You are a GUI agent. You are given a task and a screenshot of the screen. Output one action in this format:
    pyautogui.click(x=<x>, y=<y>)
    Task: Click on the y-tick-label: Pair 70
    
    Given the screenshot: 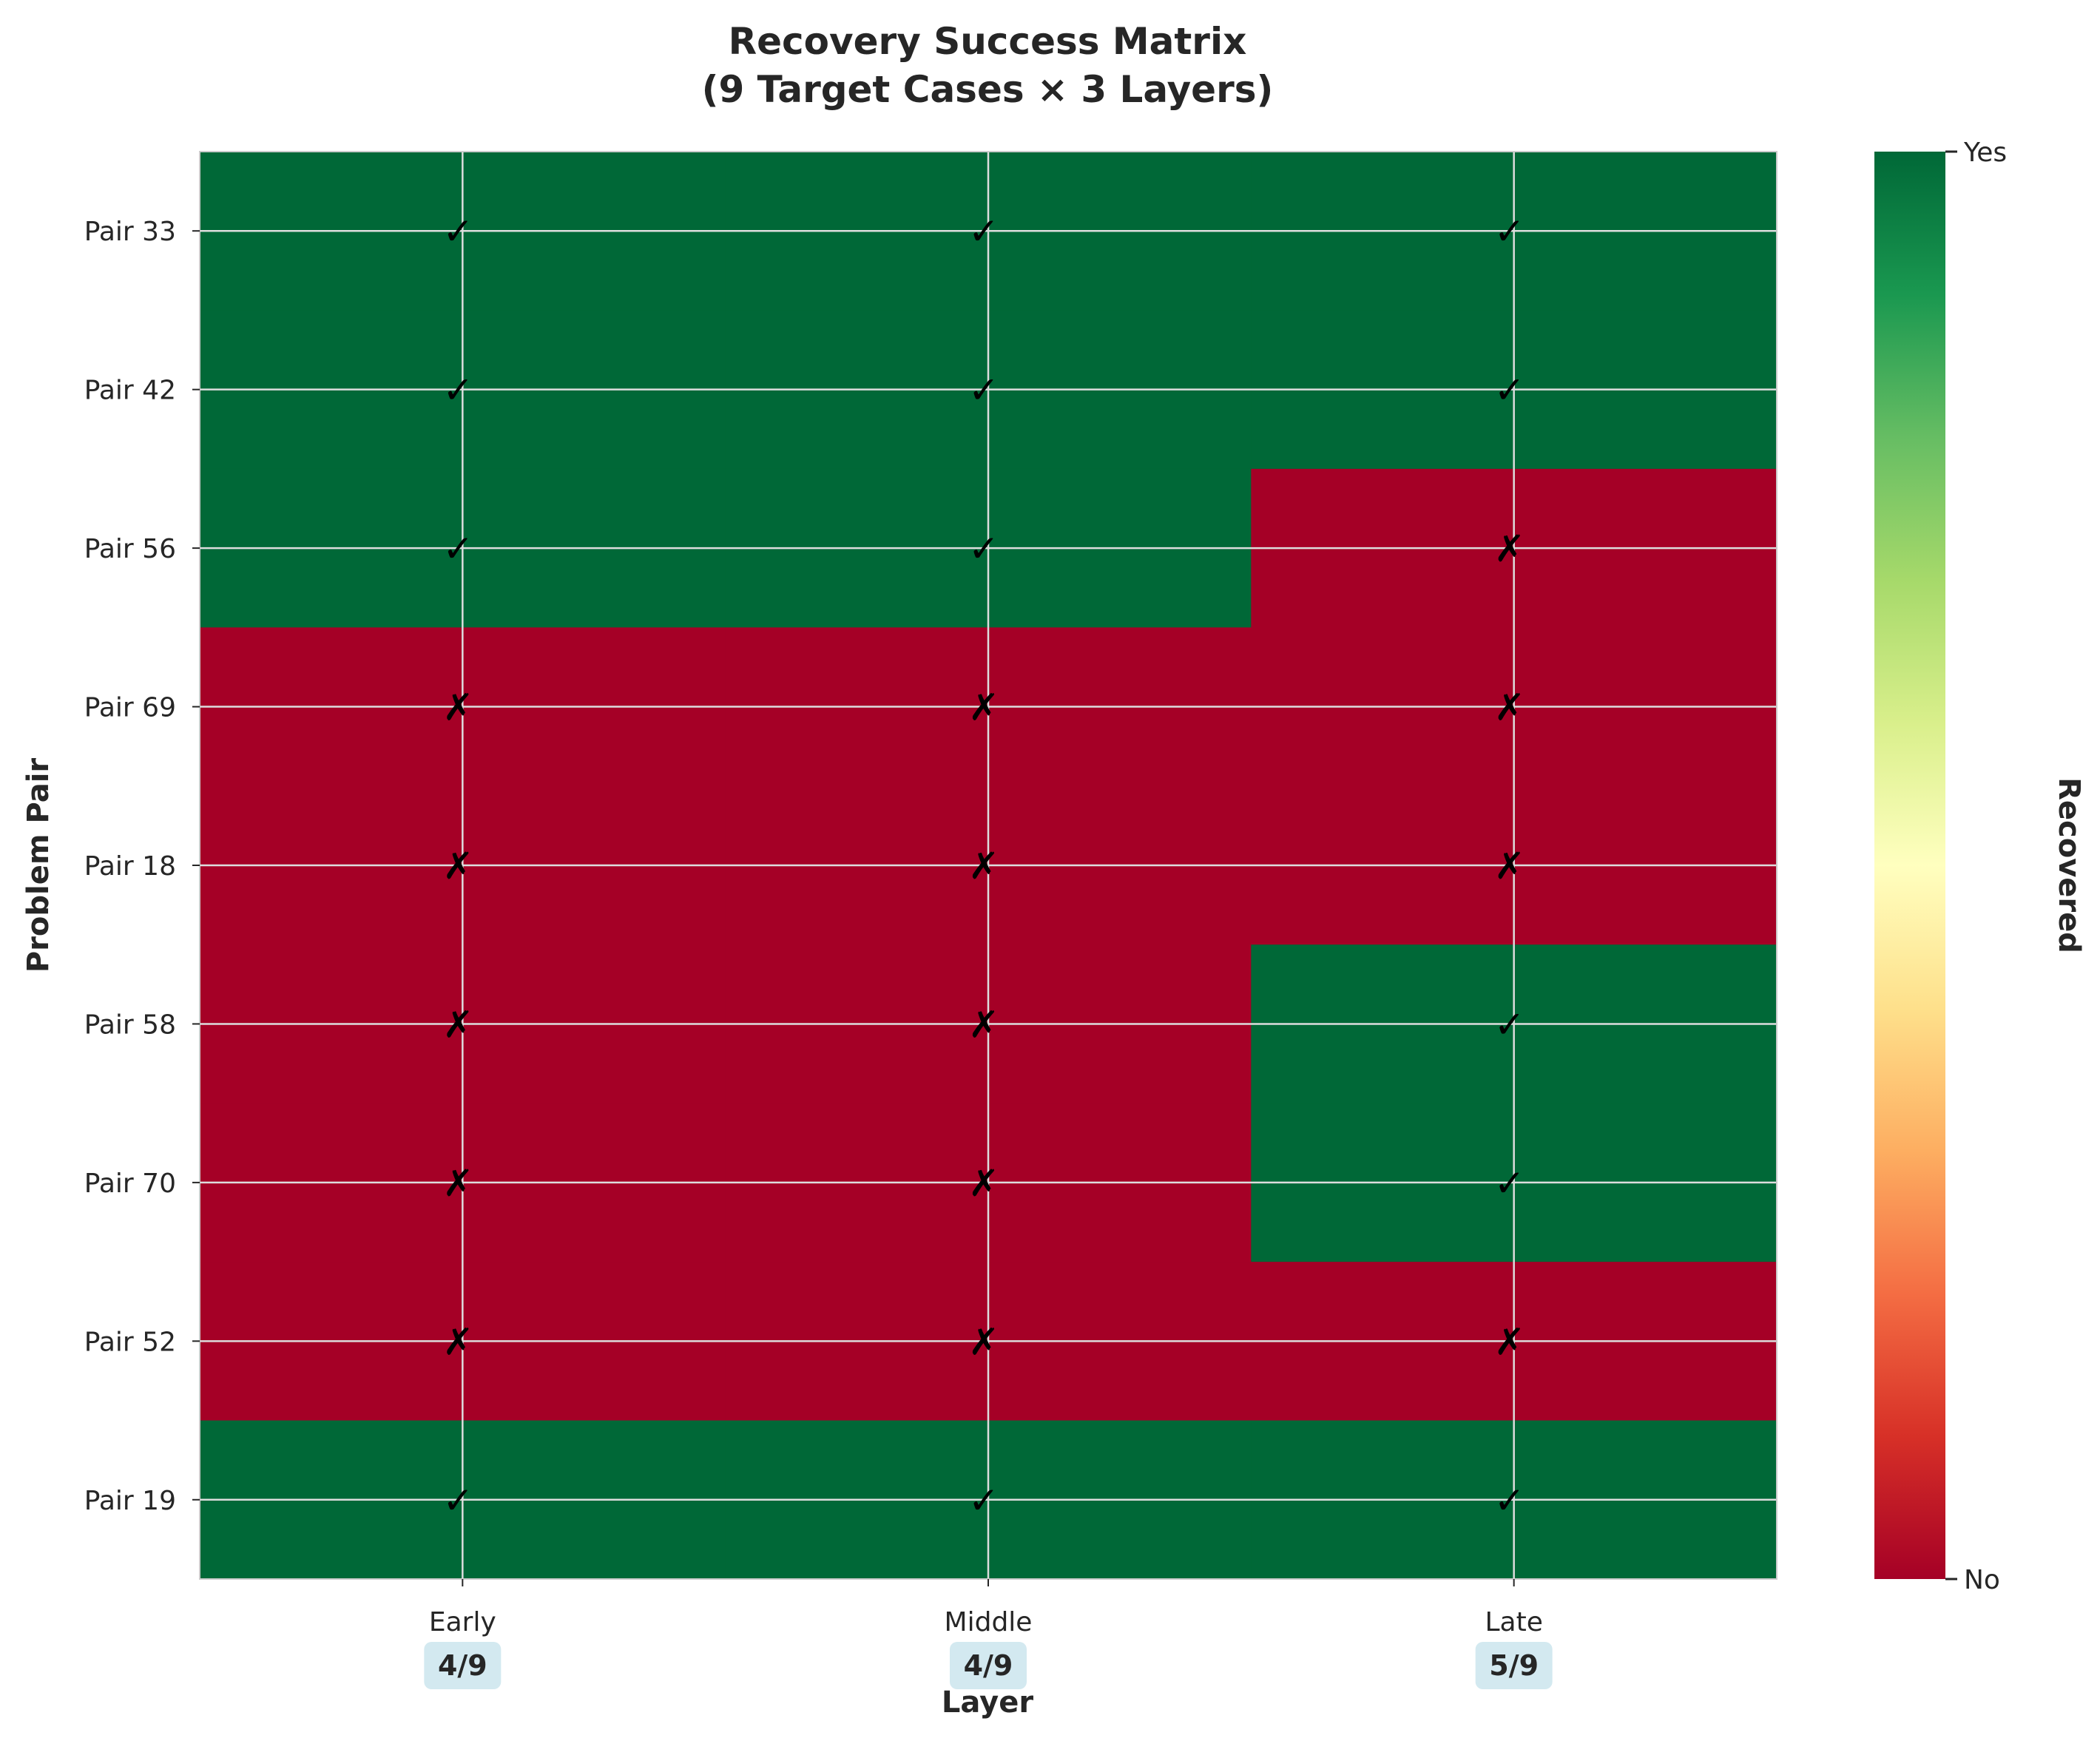 What is the action you would take?
    pyautogui.click(x=130, y=1184)
    